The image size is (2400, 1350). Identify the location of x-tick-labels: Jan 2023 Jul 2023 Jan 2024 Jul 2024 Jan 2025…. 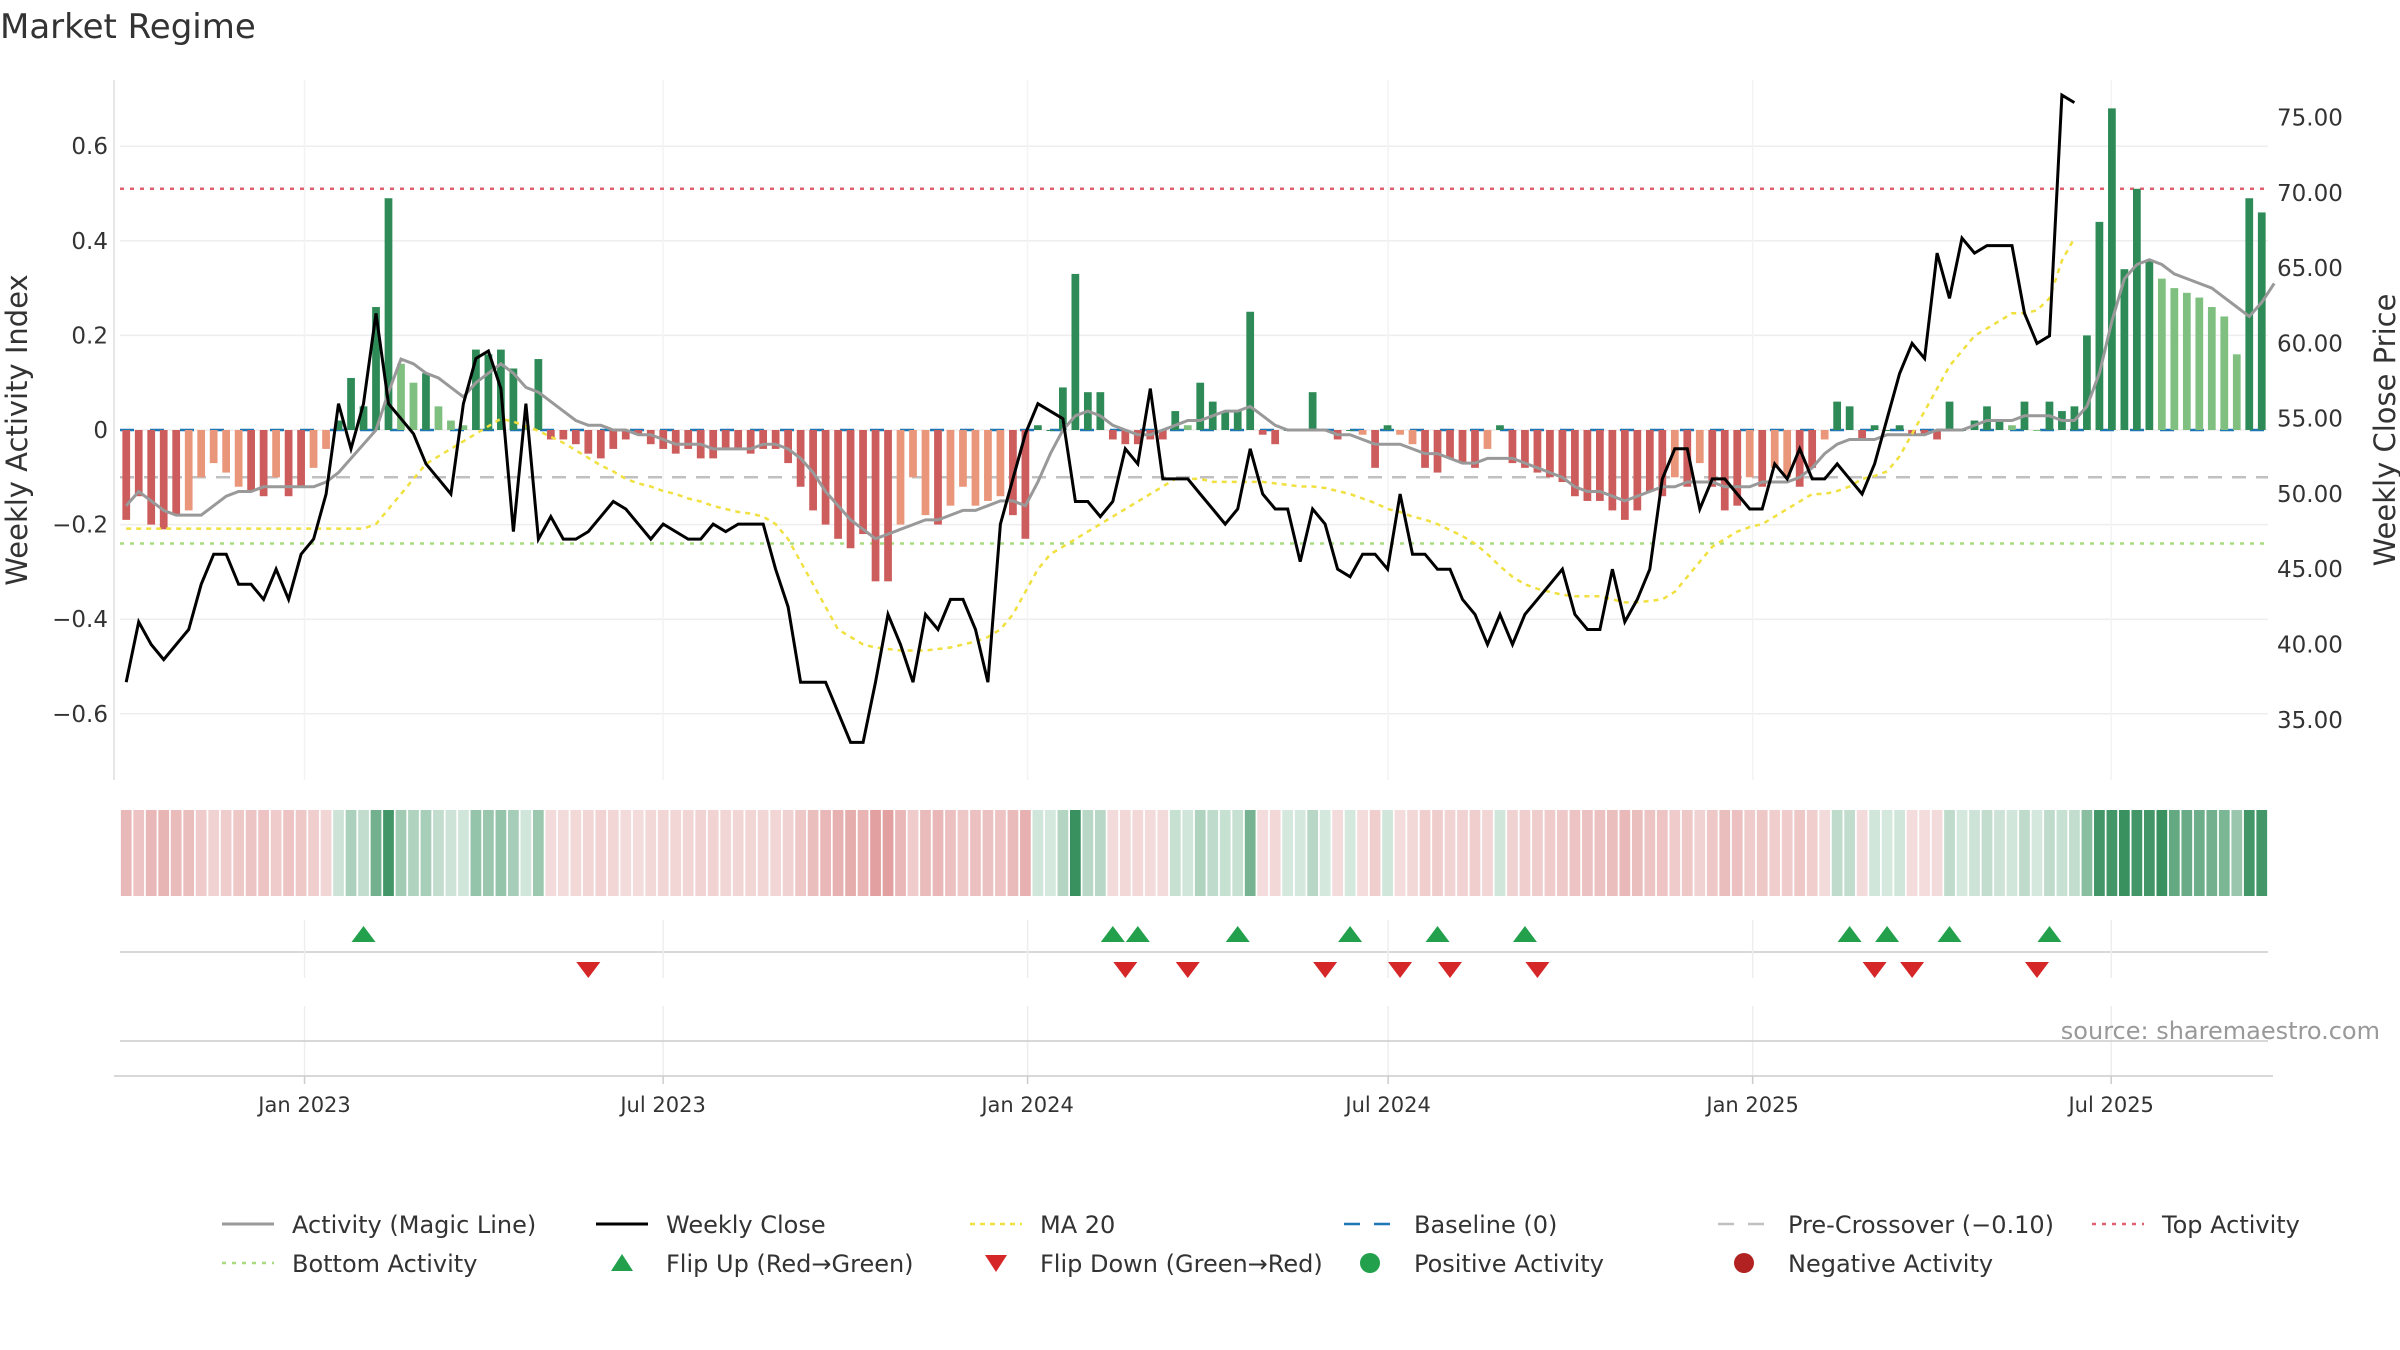
(1205, 1096).